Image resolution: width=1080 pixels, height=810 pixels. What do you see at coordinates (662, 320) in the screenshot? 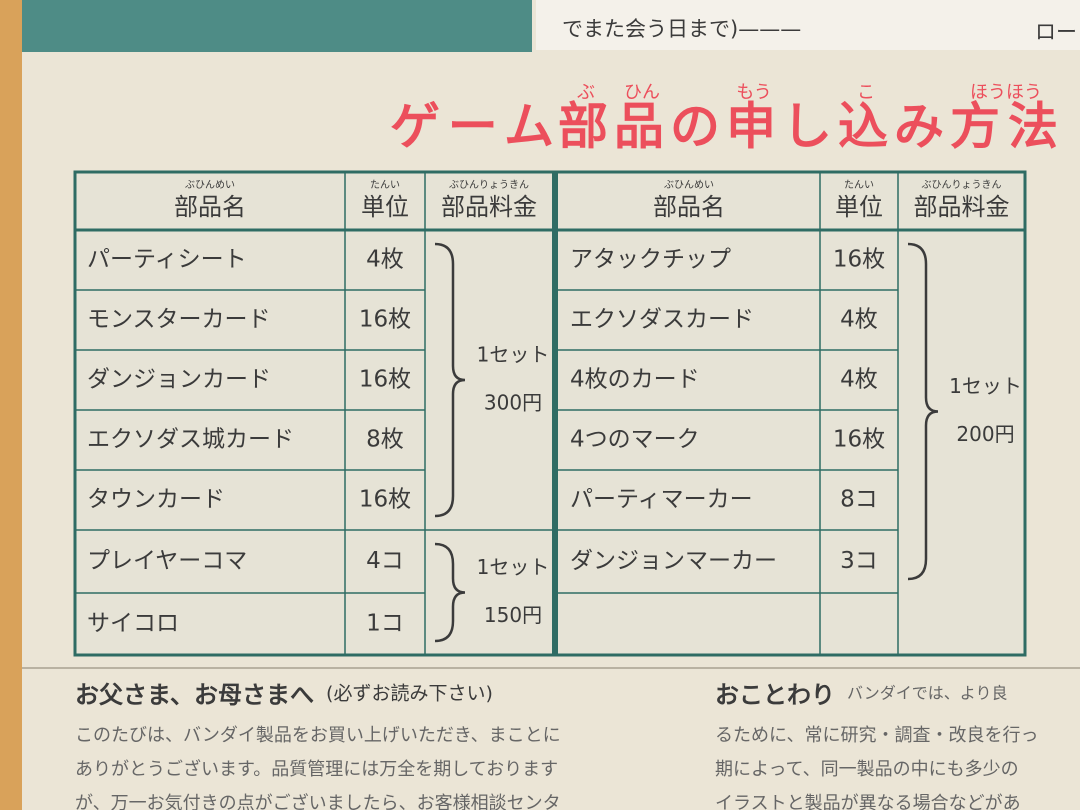
I see `part-name: エクソダスカード` at bounding box center [662, 320].